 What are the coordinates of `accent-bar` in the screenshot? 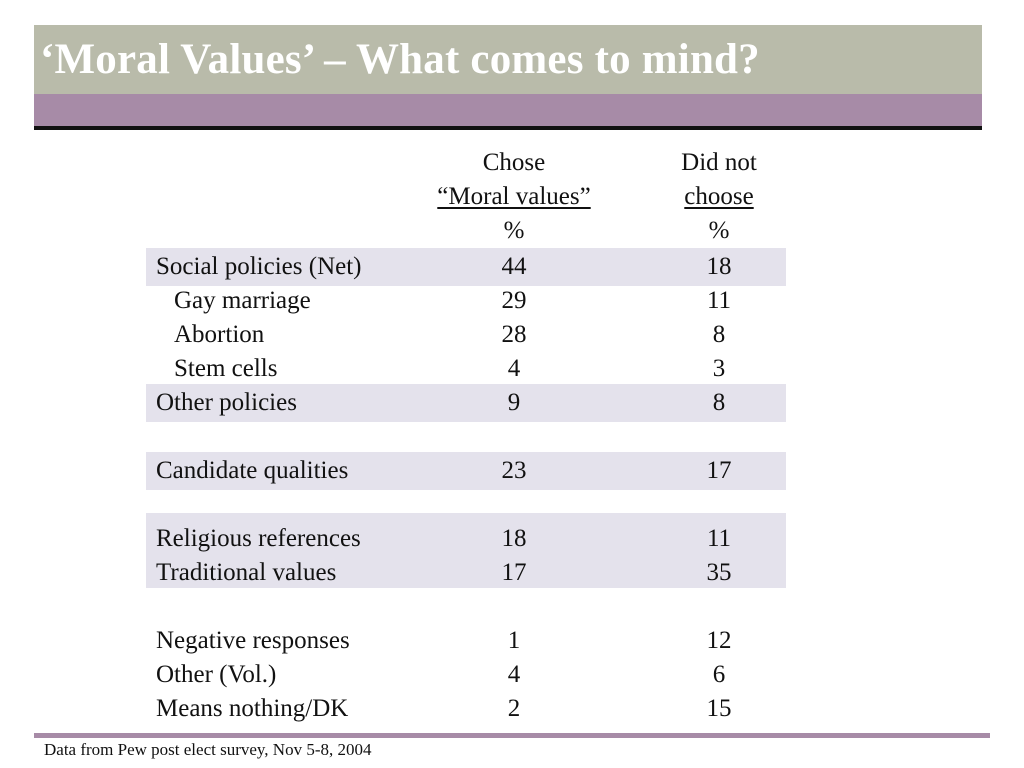 It's located at (508, 110).